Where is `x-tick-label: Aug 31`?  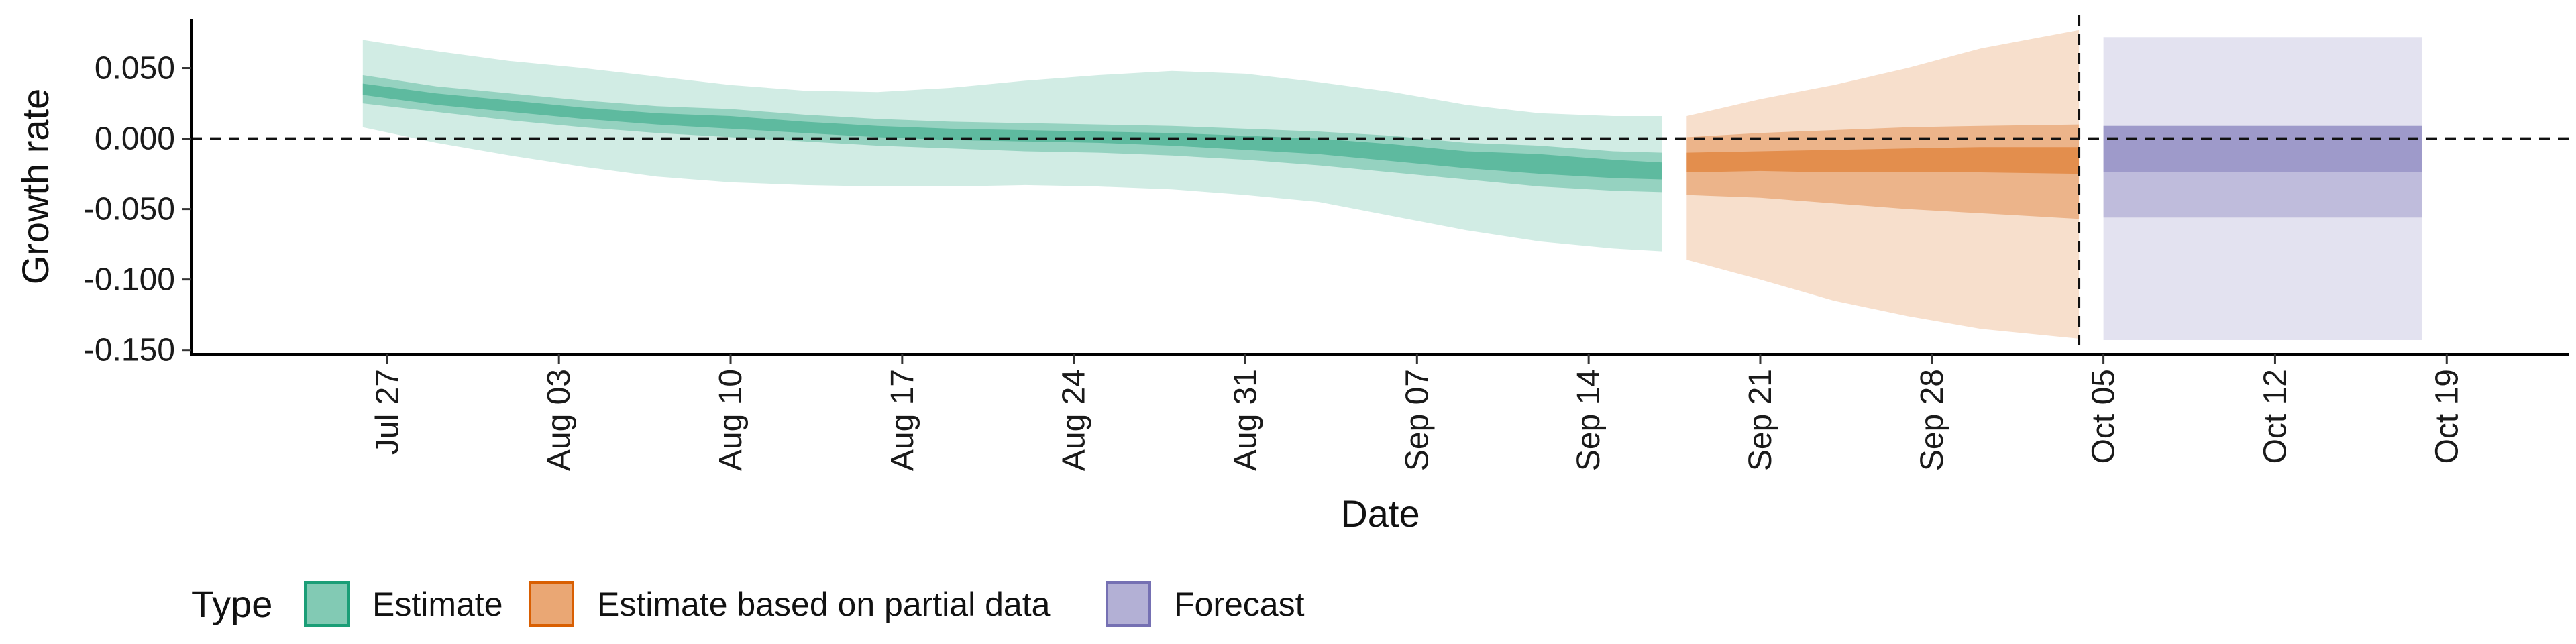
x-tick-label: Aug 31 is located at coordinates (1246, 420).